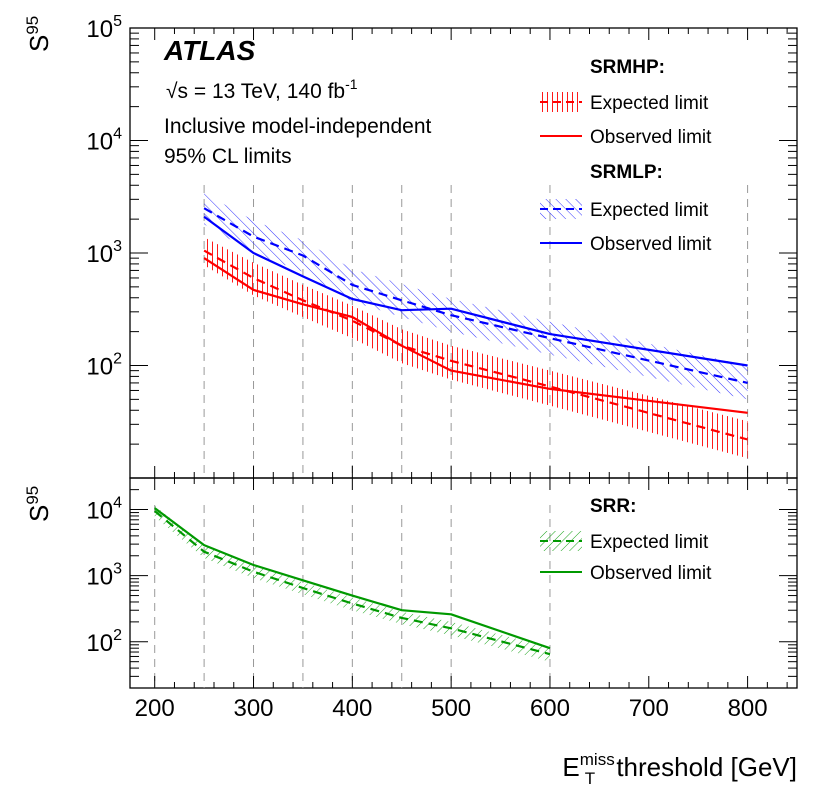 The height and width of the screenshot is (798, 822). Describe the element at coordinates (352, 578) in the screenshot. I see `line-srr-observed-limit` at that location.